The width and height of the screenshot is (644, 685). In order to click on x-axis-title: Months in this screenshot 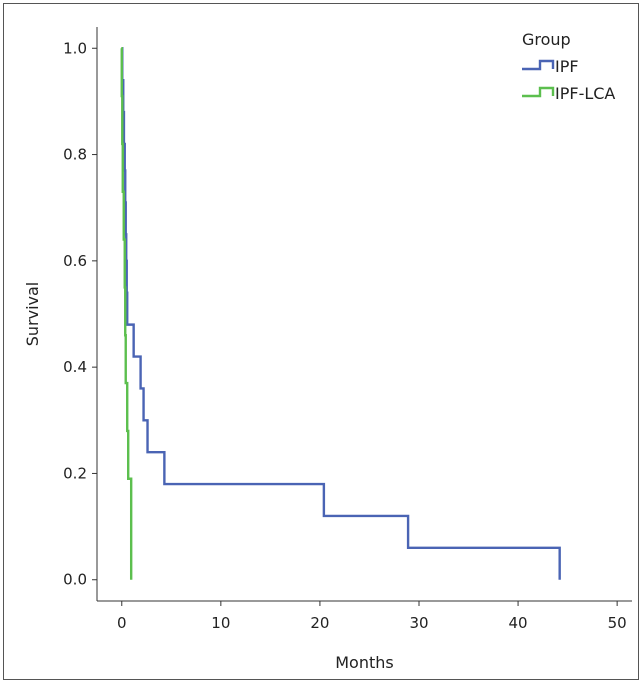, I will do `click(364, 662)`.